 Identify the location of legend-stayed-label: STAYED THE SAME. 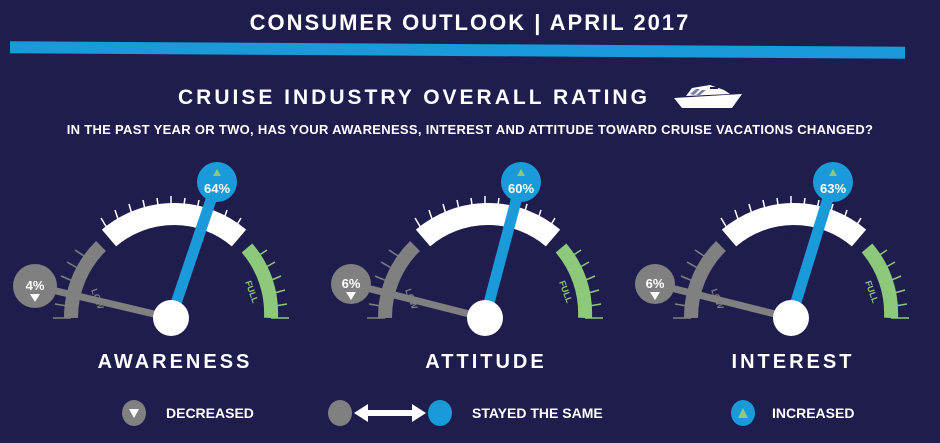
(537, 413).